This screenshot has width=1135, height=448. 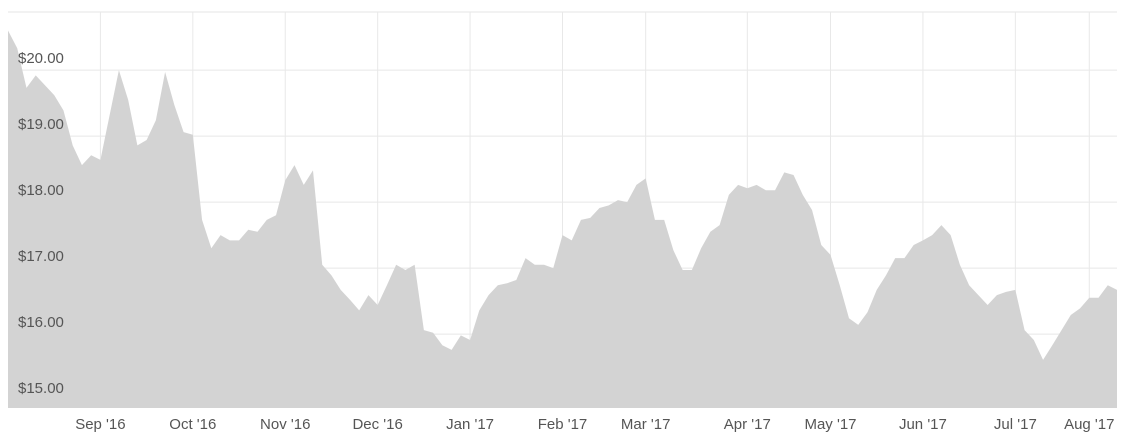 I want to click on x-tick-label: Jul '17, so click(x=1015, y=424).